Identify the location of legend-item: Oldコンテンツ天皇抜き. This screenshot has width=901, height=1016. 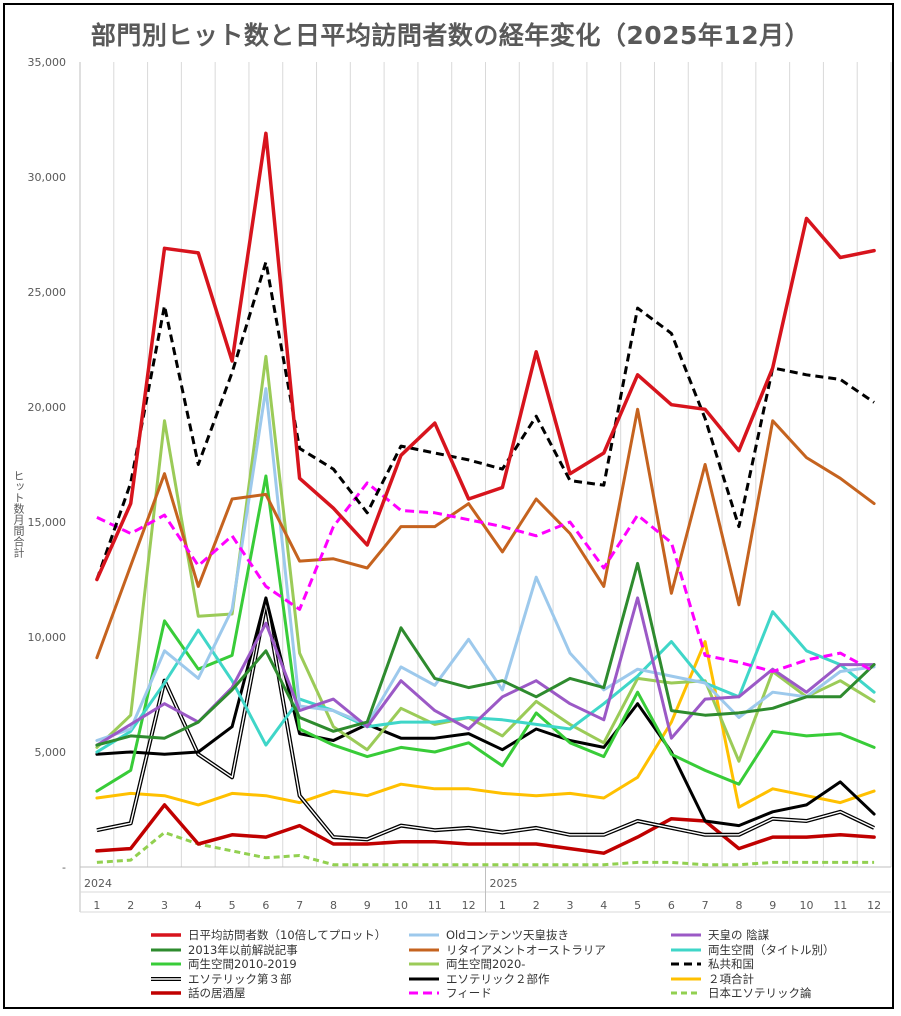
(488, 935).